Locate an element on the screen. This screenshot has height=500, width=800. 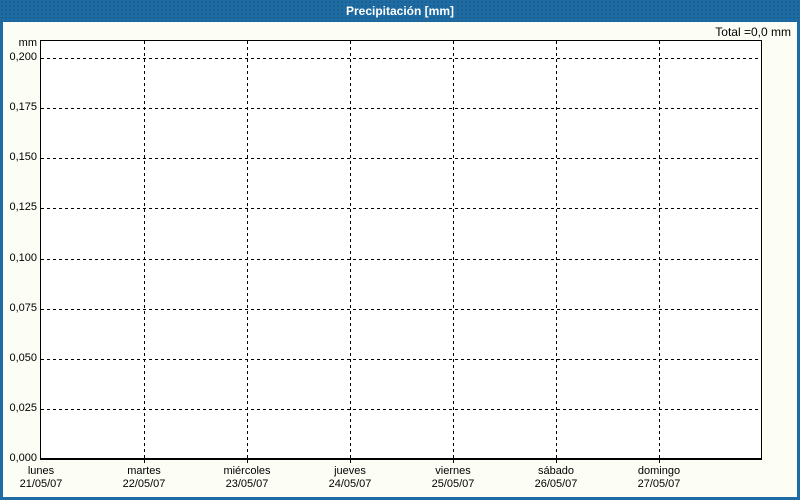
x-day-label: viernes 25/05/07 is located at coordinates (453, 478).